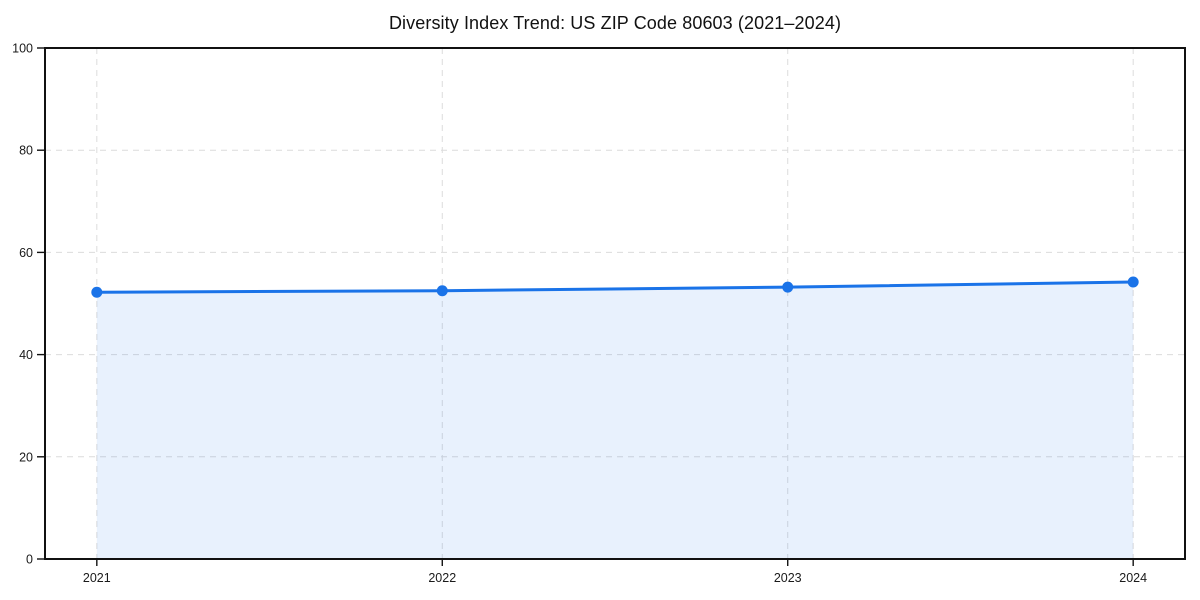 The height and width of the screenshot is (600, 1200). What do you see at coordinates (97, 578) in the screenshot?
I see `x-tick-label: 2021` at bounding box center [97, 578].